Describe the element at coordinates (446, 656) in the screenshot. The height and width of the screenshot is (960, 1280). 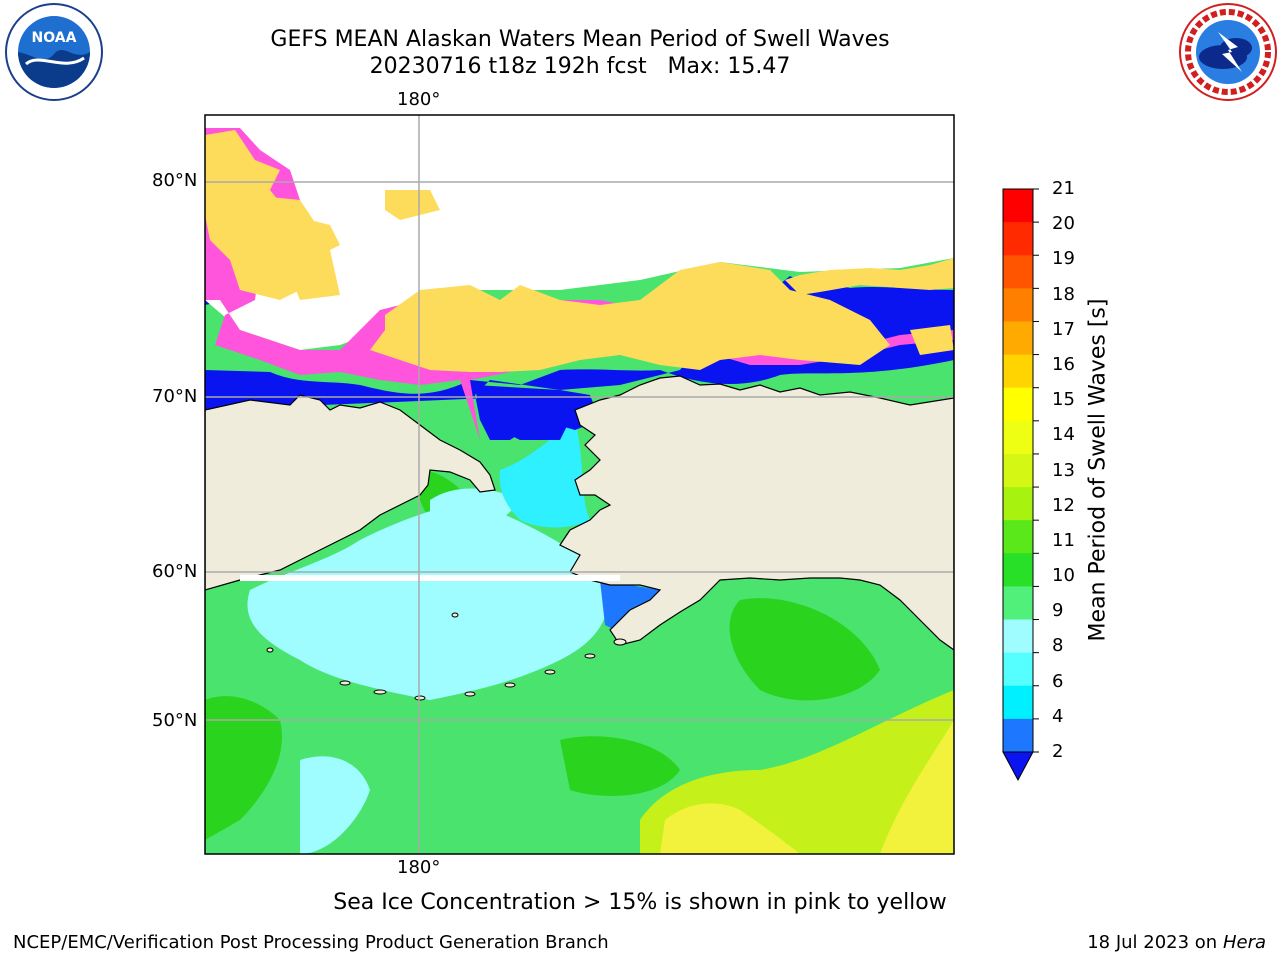
I see `aleutian-islands` at that location.